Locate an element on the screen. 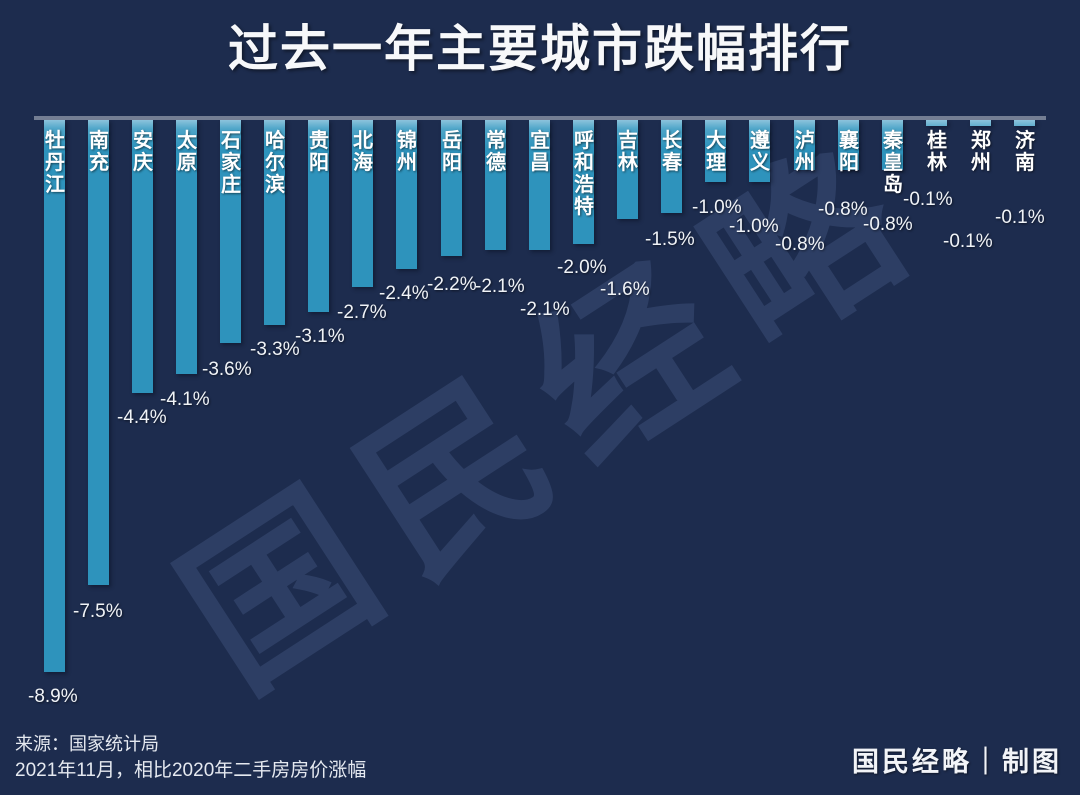 The image size is (1080, 795). city-label: 北海 is located at coordinates (363, 152).